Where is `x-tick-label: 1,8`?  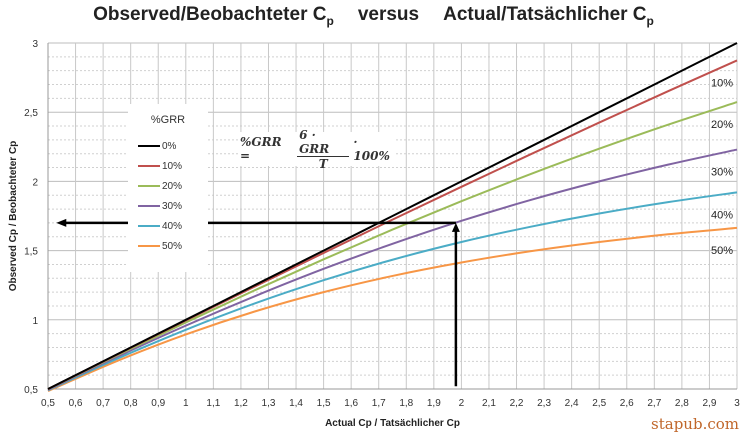
x-tick-label: 1,8 is located at coordinates (406, 403).